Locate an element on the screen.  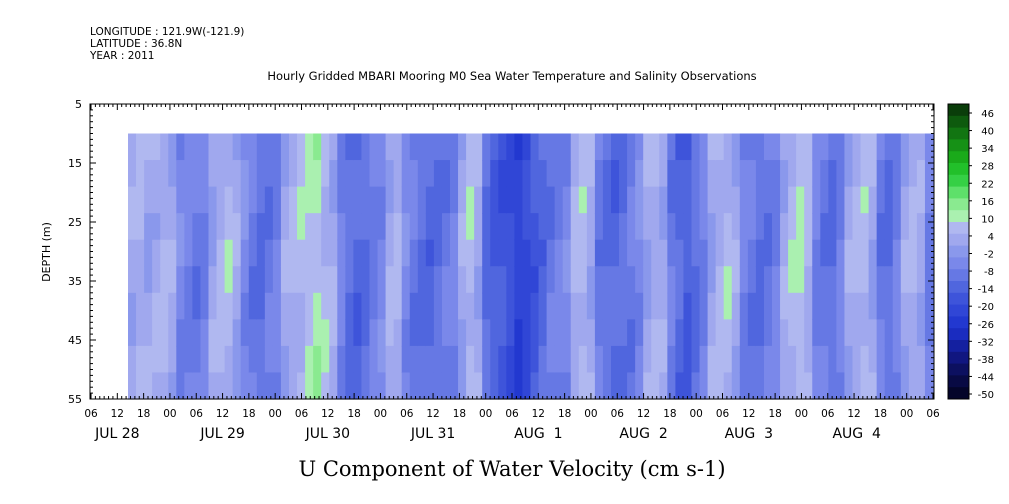
x-day-label: JUL 29 is located at coordinates (221, 434).